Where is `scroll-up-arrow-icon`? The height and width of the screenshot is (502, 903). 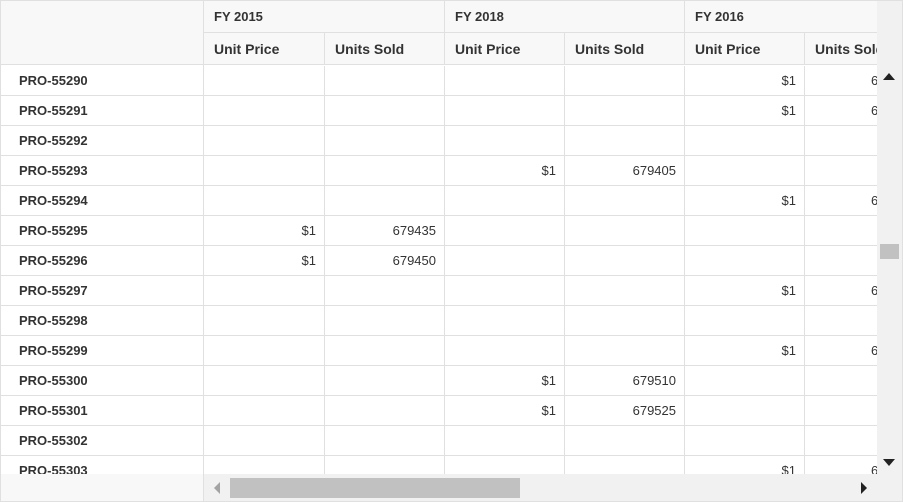
scroll-up-arrow-icon is located at coordinates (889, 76).